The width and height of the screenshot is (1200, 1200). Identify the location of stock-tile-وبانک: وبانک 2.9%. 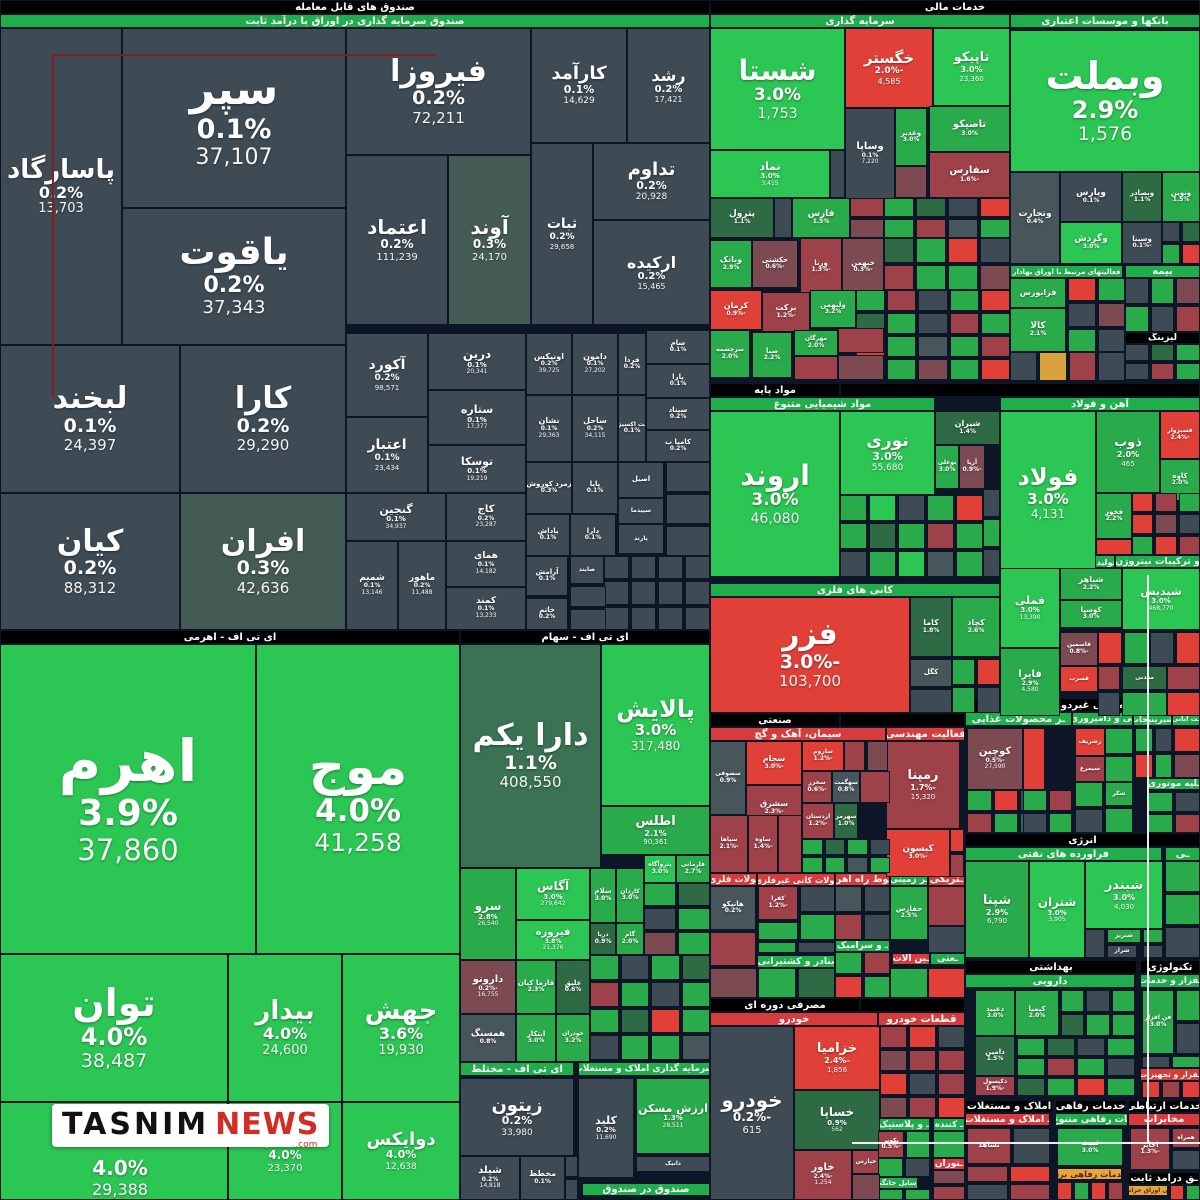
(731, 264).